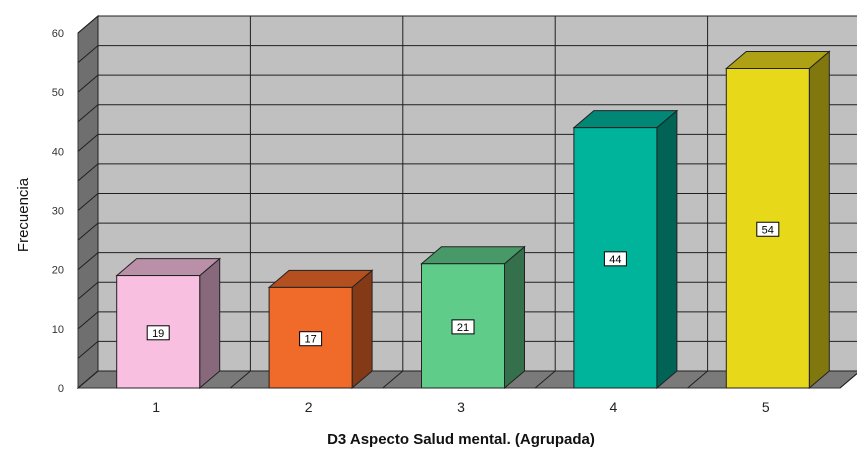 The image size is (857, 450). What do you see at coordinates (777, 220) in the screenshot?
I see `bar: 54` at bounding box center [777, 220].